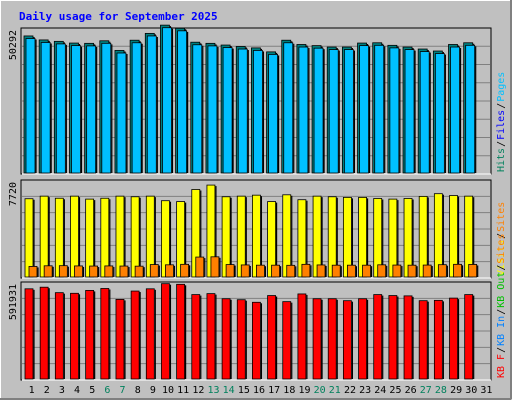  Describe the element at coordinates (501, 217) in the screenshot. I see `legend-middle-2: Sites` at that location.